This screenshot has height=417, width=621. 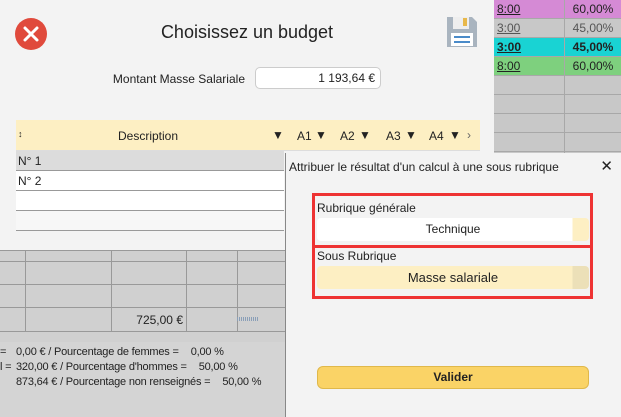 I want to click on table-header: ↕ Description ▼ A1 ▼ A2 ▼ A3 ▼ A4 ▼ ›, so click(x=248, y=135).